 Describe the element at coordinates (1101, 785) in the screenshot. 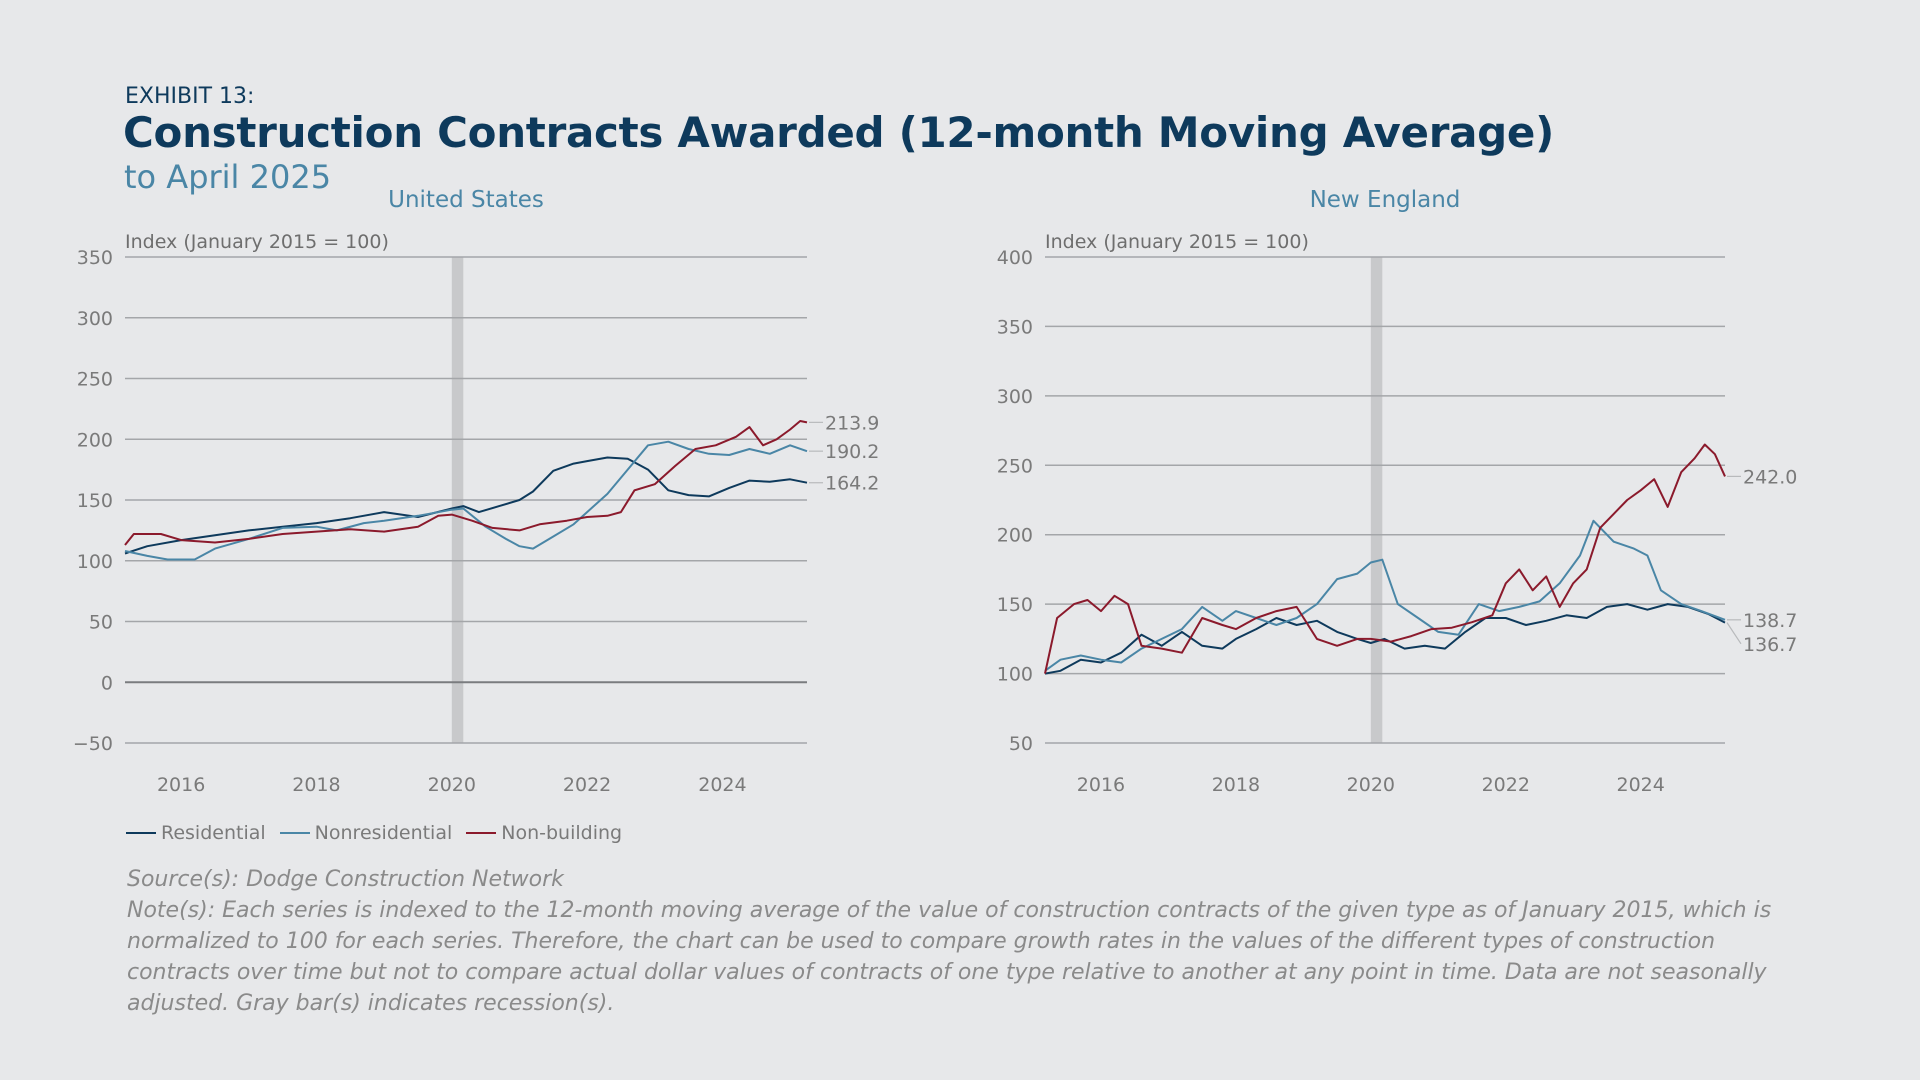

I see `panel-1-x-tick-label: 2016` at that location.